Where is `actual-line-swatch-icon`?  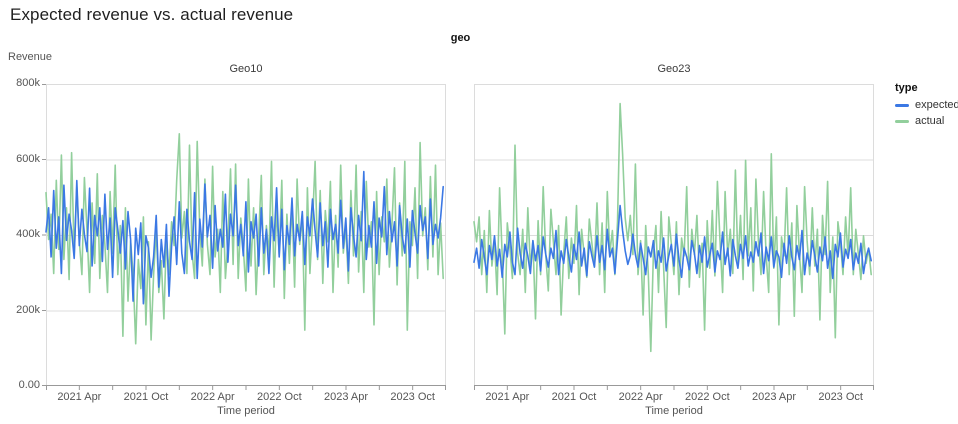
actual-line-swatch-icon is located at coordinates (902, 121).